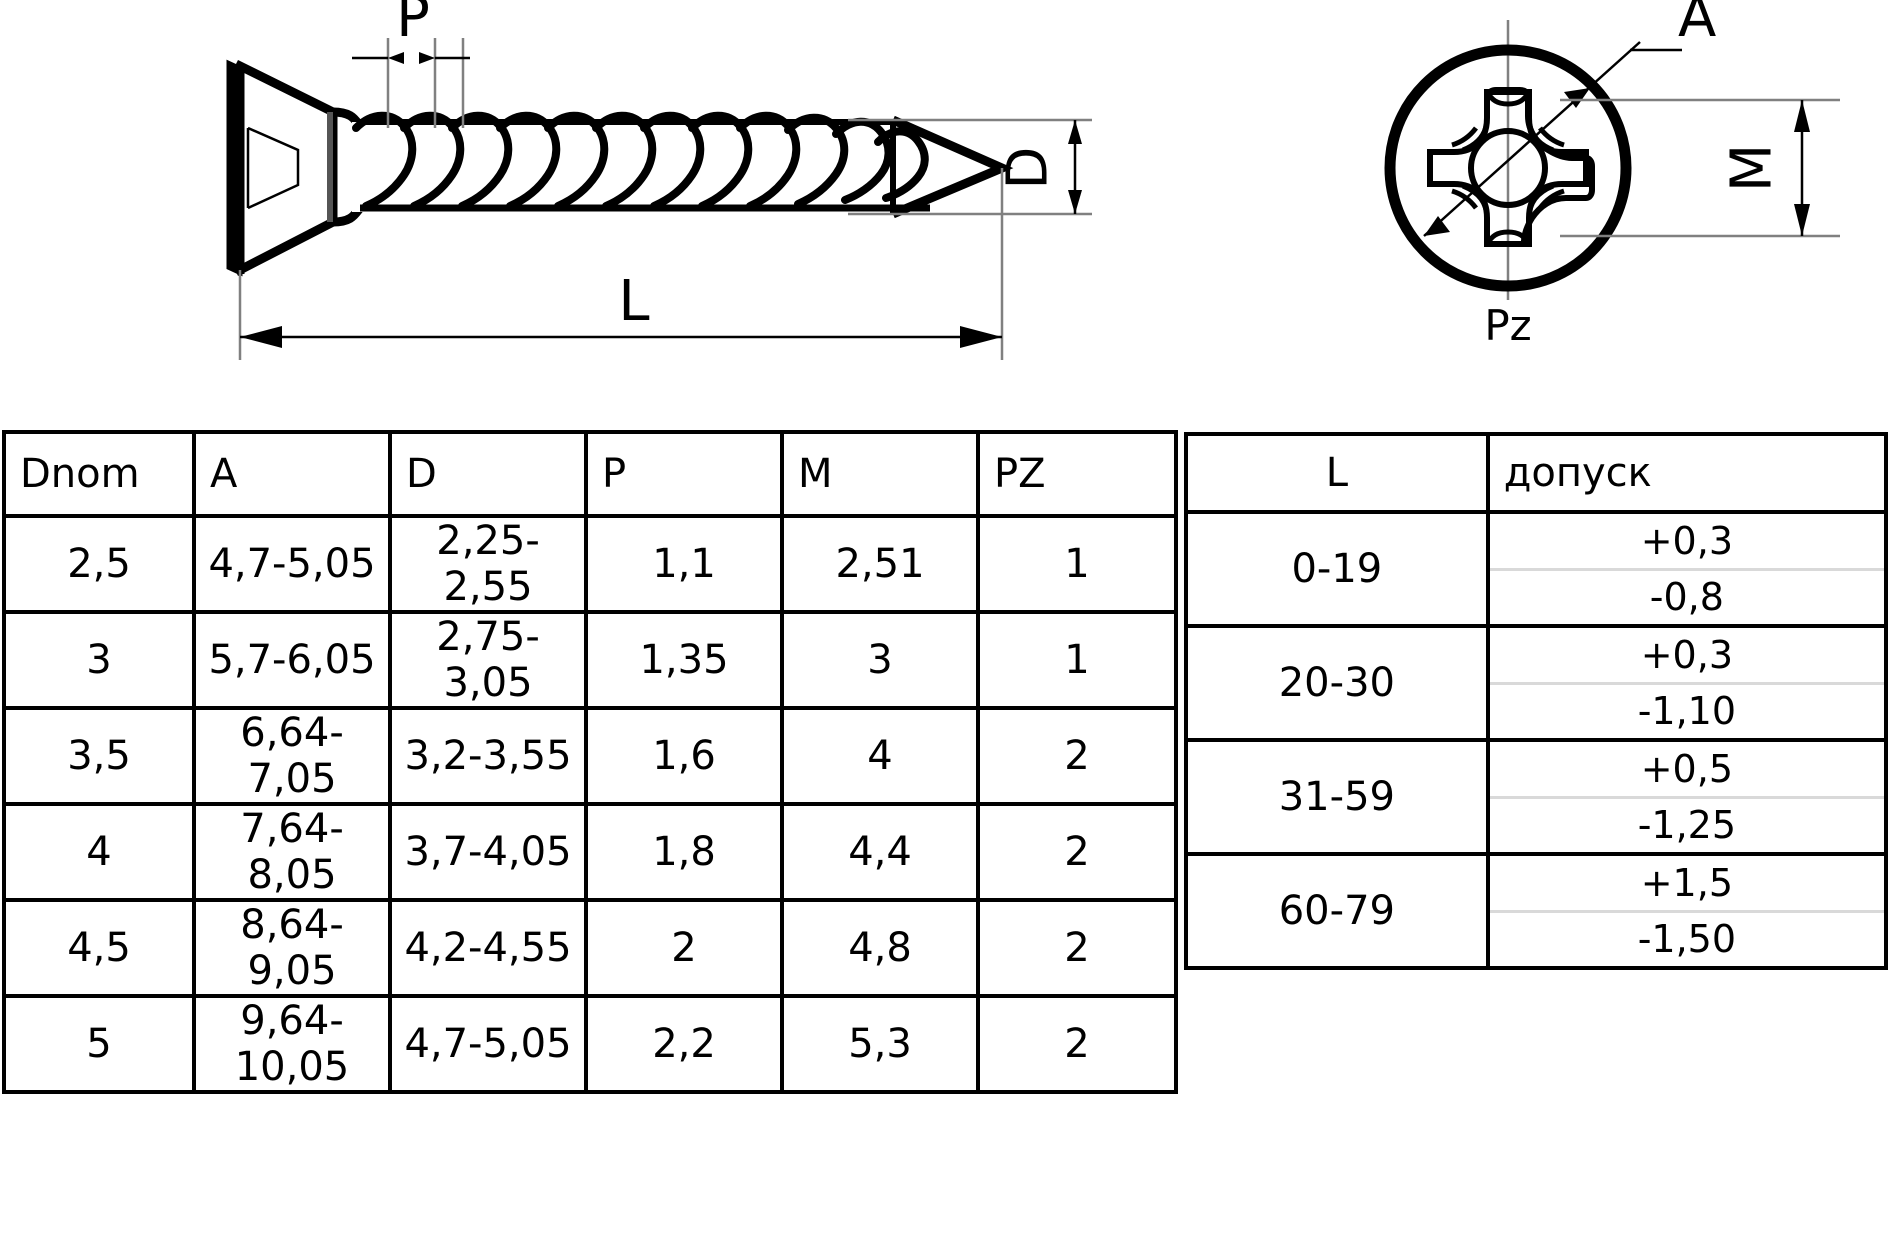  I want to click on tolerance-row: 20-30 +0,3 -1,10, so click(1536, 683).